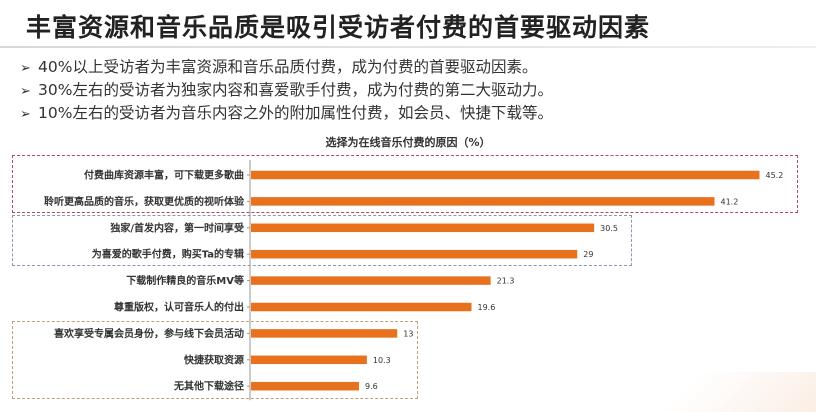 This screenshot has width=816, height=412. I want to click on chart-title: 选择为在线音乐付费的原因（%）, so click(408, 142).